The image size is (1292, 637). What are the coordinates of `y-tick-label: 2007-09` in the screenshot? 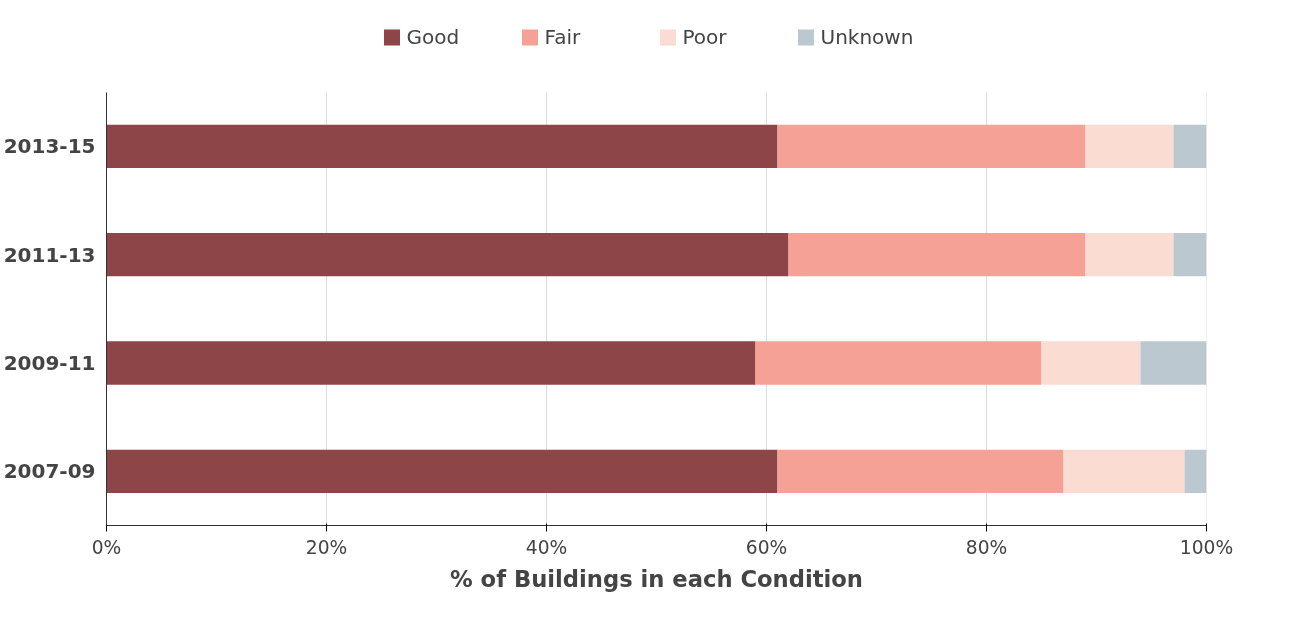 It's located at (49, 471).